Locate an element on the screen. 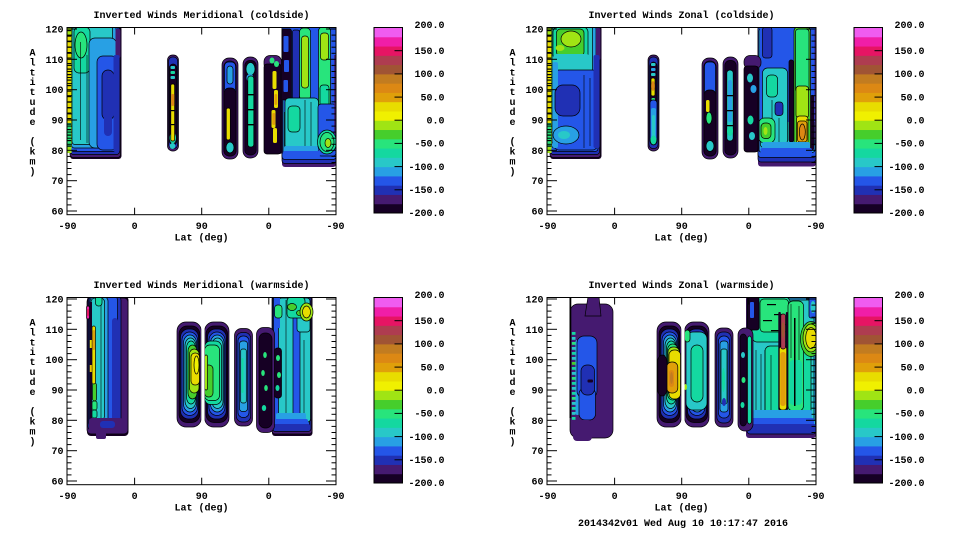 The image size is (960, 540). svg-text:Inverted Winds Meridional (col: Inverted Winds Meridional (coldside) is located at coordinates (201, 16).